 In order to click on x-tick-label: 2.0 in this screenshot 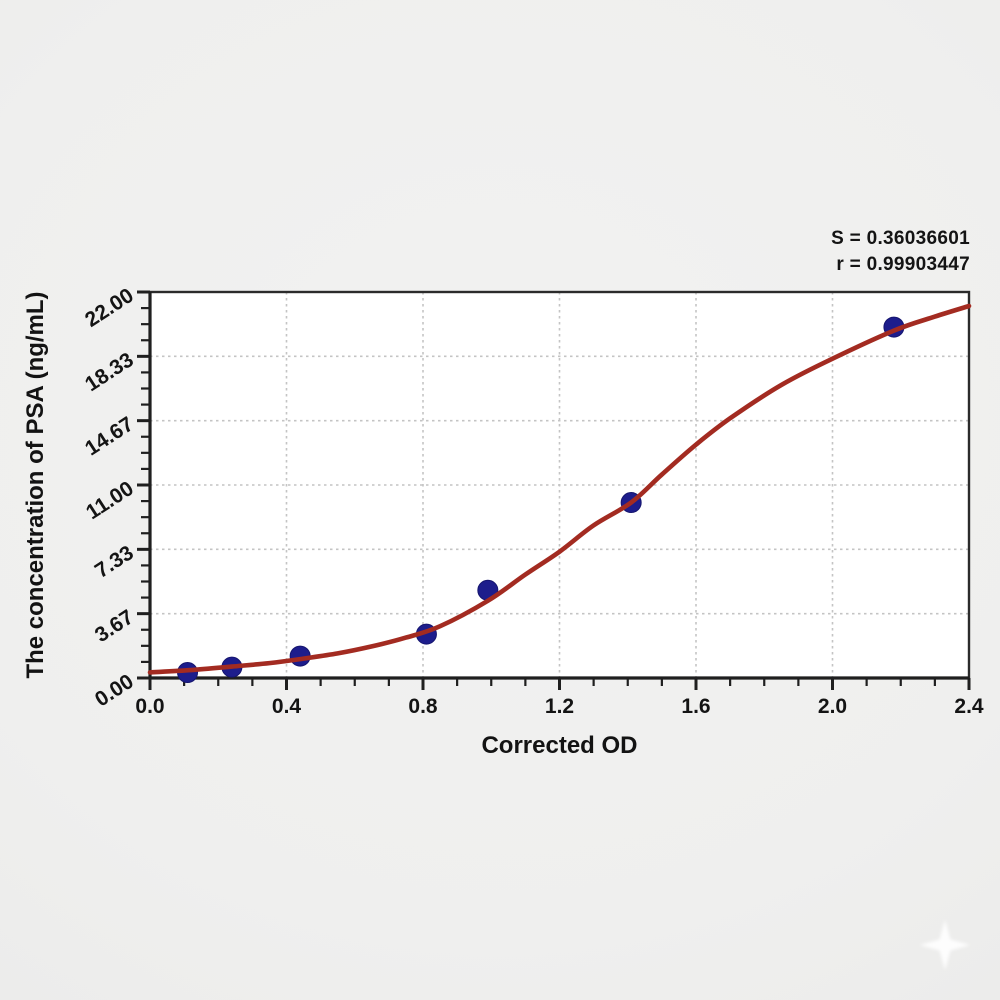, I will do `click(832, 706)`.